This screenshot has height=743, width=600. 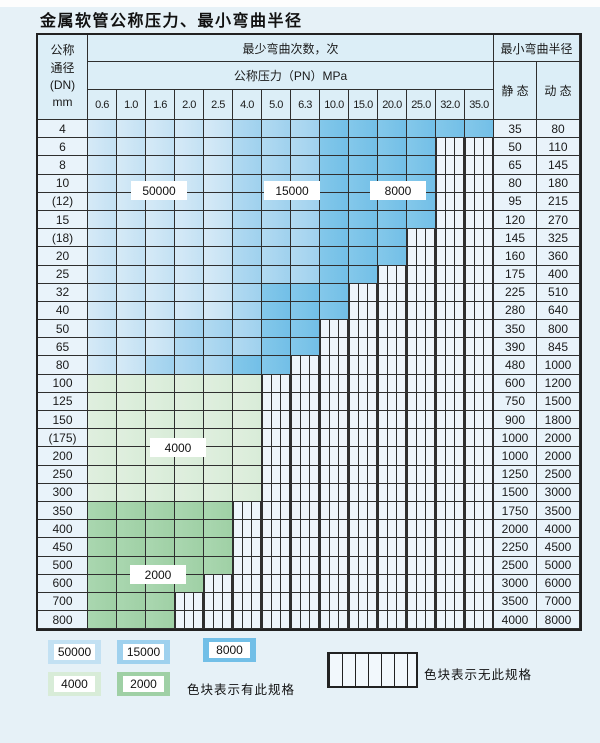 What do you see at coordinates (450, 347) in the screenshot?
I see `spec-cell-dn65-pn32.0` at bounding box center [450, 347].